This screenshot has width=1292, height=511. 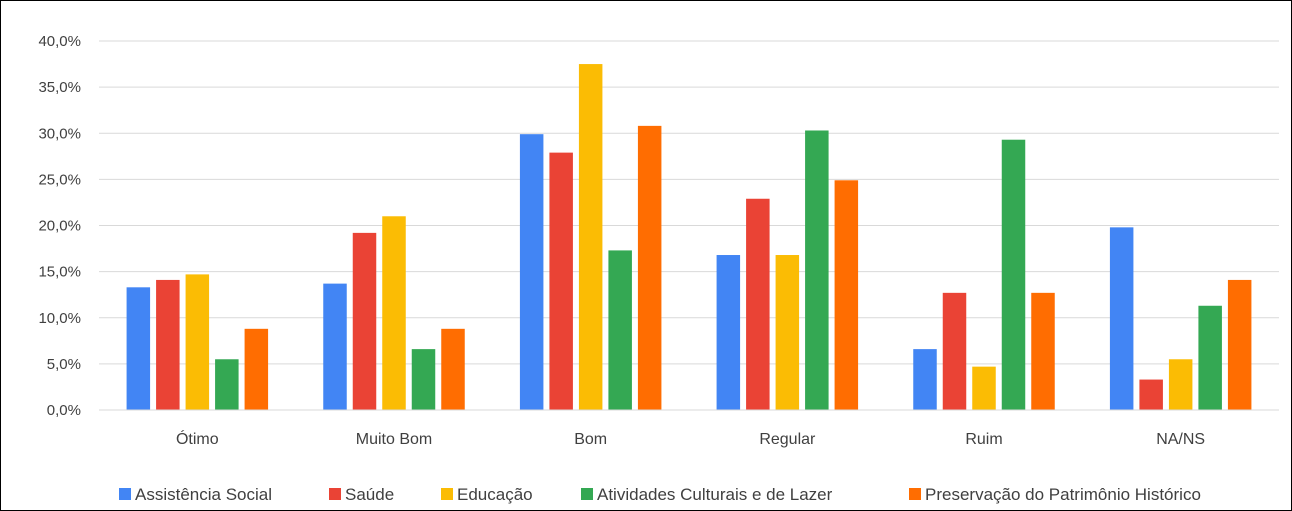 I want to click on x-category-label: Ruim, so click(x=983, y=439).